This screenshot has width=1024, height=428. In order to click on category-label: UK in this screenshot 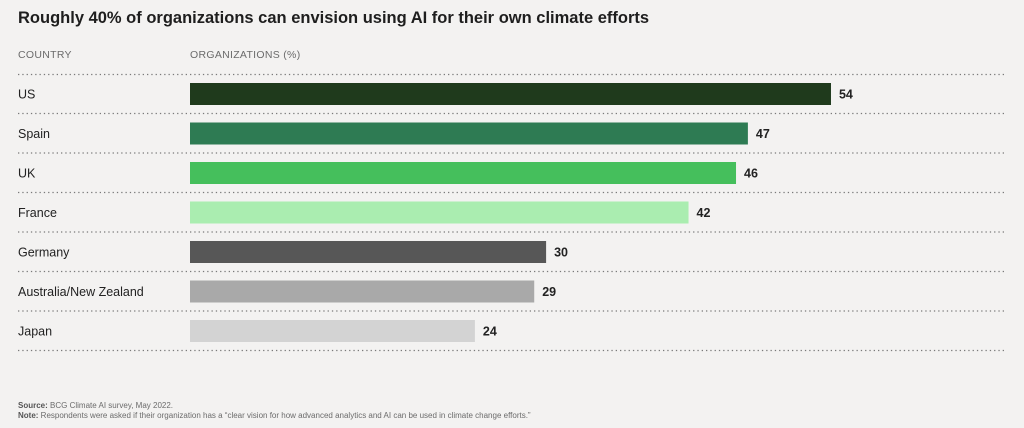, I will do `click(27, 174)`.